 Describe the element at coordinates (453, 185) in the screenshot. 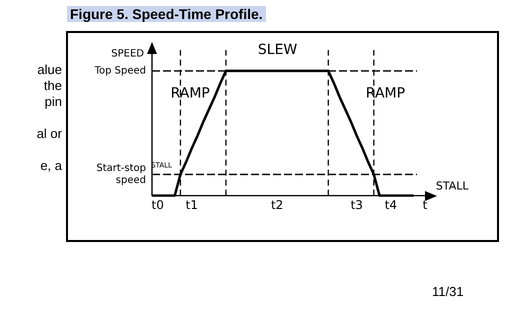

I see `text: STALL` at that location.